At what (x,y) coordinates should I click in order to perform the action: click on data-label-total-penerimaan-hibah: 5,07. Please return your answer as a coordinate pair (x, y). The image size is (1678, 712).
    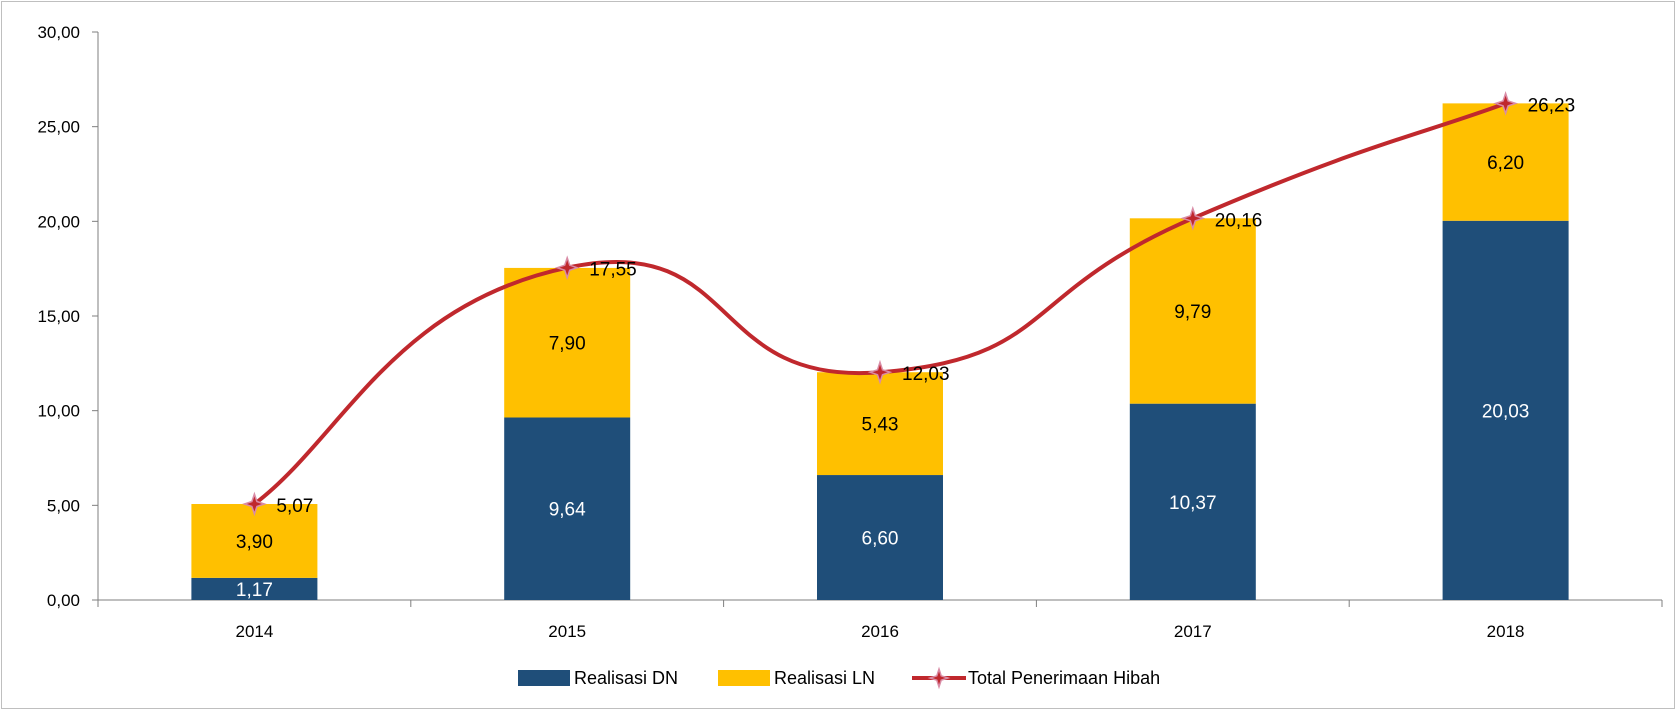
    Looking at the image, I should click on (294, 506).